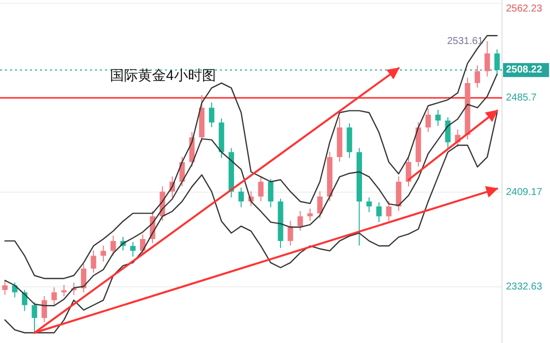 The height and width of the screenshot is (343, 550). I want to click on y-tick-label: 2562.23, so click(524, 9).